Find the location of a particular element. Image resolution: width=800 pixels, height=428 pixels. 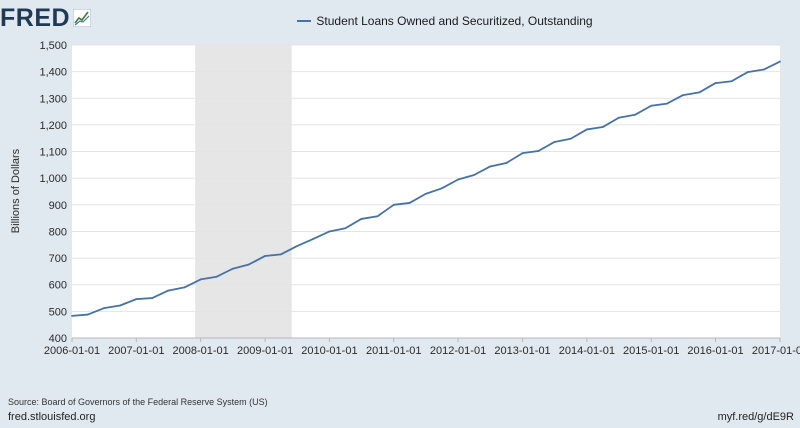

y-tick-label: 1,400 is located at coordinates (53, 73).